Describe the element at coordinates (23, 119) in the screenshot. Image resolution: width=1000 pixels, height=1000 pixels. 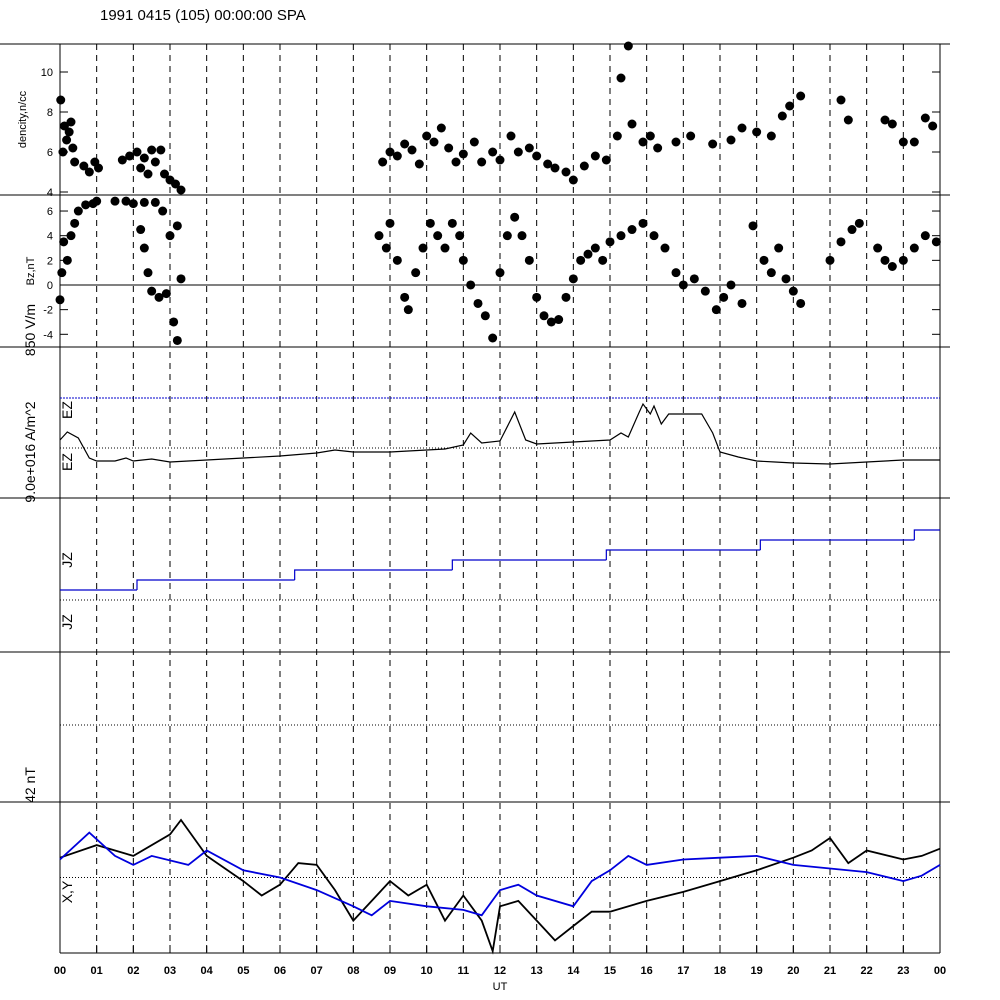
I see `y-axis-label: dencity,n/cc` at that location.